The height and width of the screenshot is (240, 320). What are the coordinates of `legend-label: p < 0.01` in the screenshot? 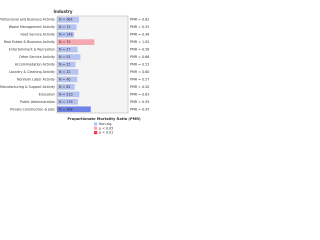 It's located at (106, 133).